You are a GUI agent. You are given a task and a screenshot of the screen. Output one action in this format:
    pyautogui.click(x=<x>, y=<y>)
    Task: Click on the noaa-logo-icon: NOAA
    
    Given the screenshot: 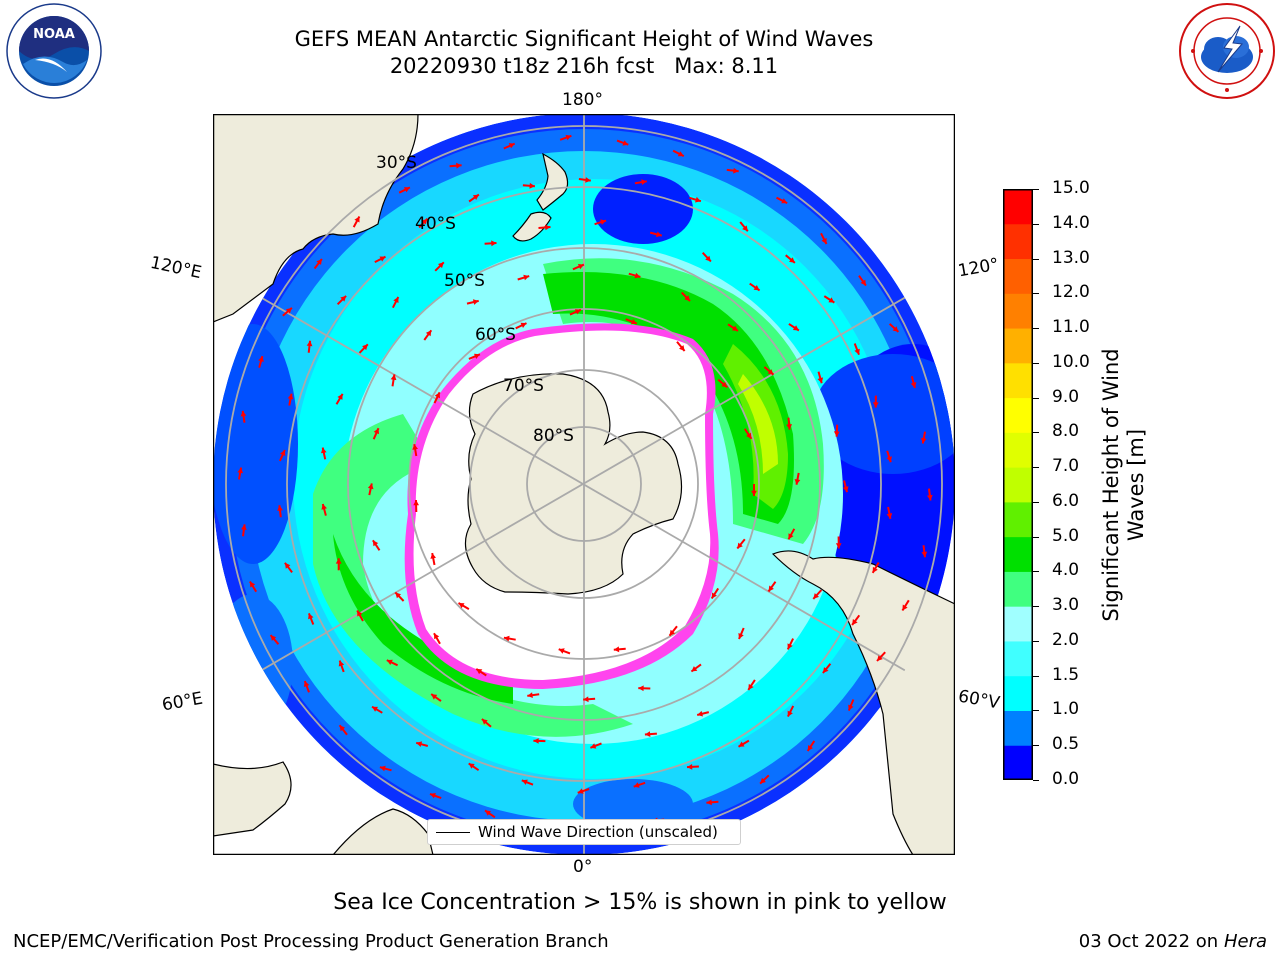 What is the action you would take?
    pyautogui.click(x=54, y=51)
    